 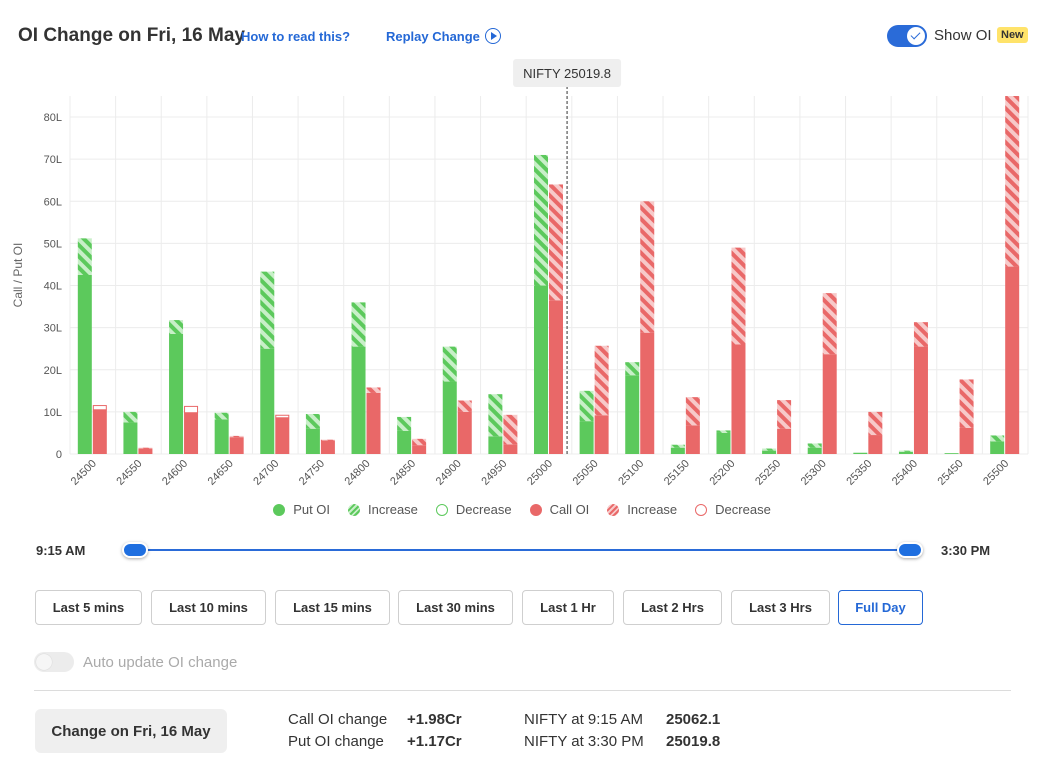 I want to click on change-on-date-button: Change on Fri, 16 May, so click(x=131, y=731).